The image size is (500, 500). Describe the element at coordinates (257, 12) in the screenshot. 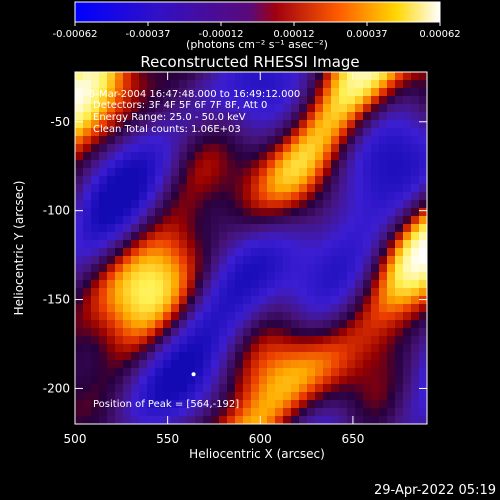

I see `colorbar` at that location.